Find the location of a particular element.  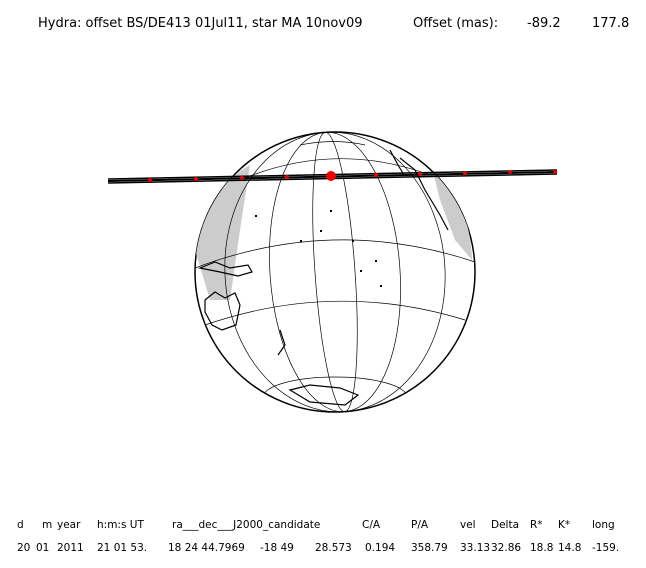

cell: 2011 is located at coordinates (70, 548).